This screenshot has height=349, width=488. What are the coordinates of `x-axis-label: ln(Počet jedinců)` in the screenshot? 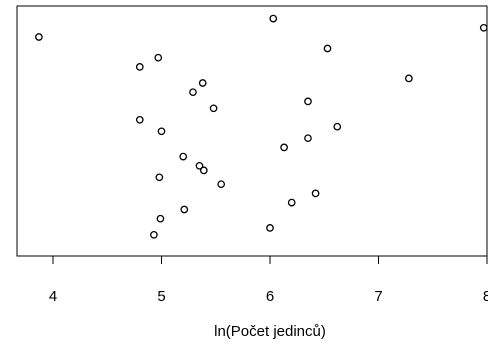 It's located at (270, 331).